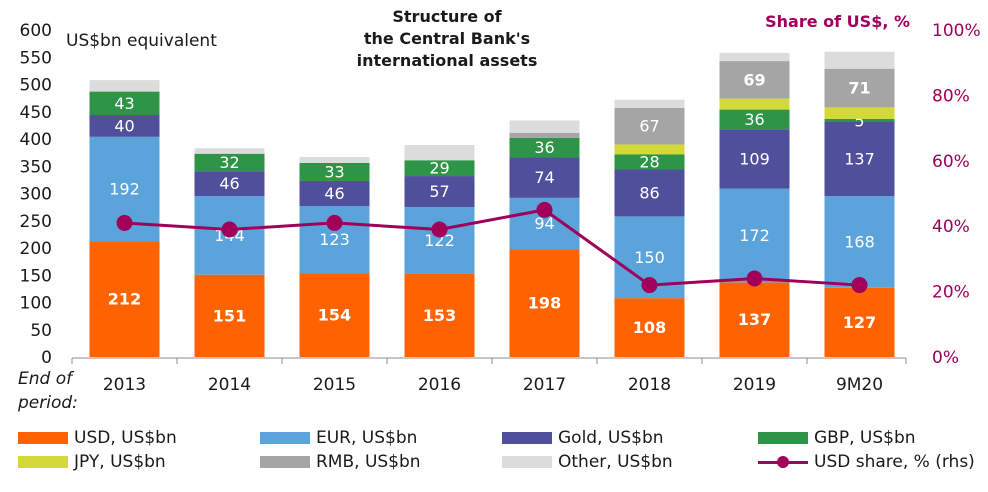 The width and height of the screenshot is (988, 492). What do you see at coordinates (859, 120) in the screenshot?
I see `data-label: 5` at bounding box center [859, 120].